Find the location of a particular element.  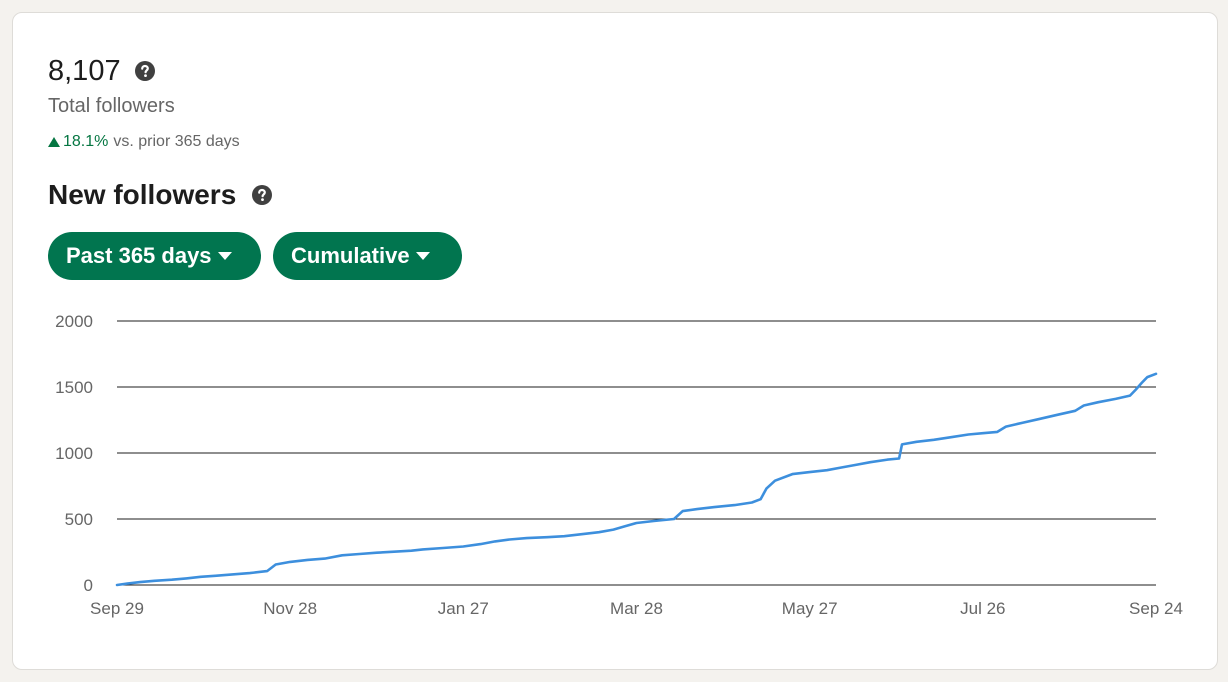

change-comparison-text: vs. prior 365 days is located at coordinates (176, 141).